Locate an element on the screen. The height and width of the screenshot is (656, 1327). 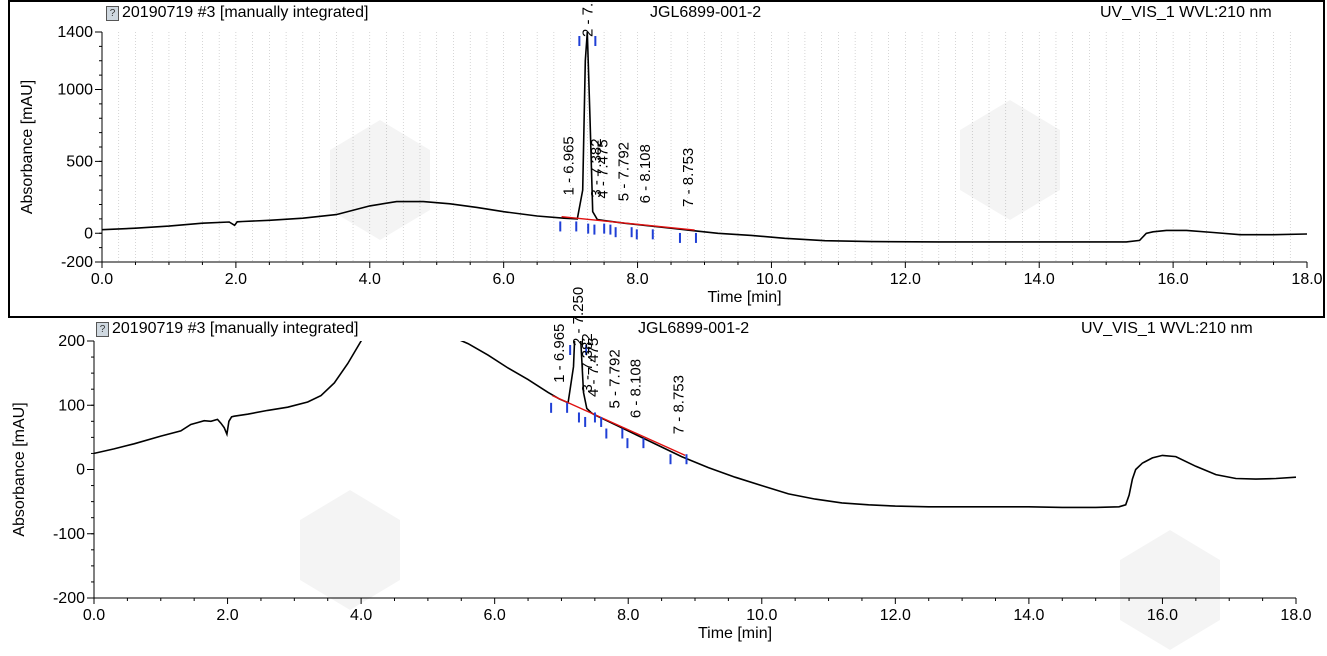
y-tick-label: -100 is located at coordinates (69, 534).